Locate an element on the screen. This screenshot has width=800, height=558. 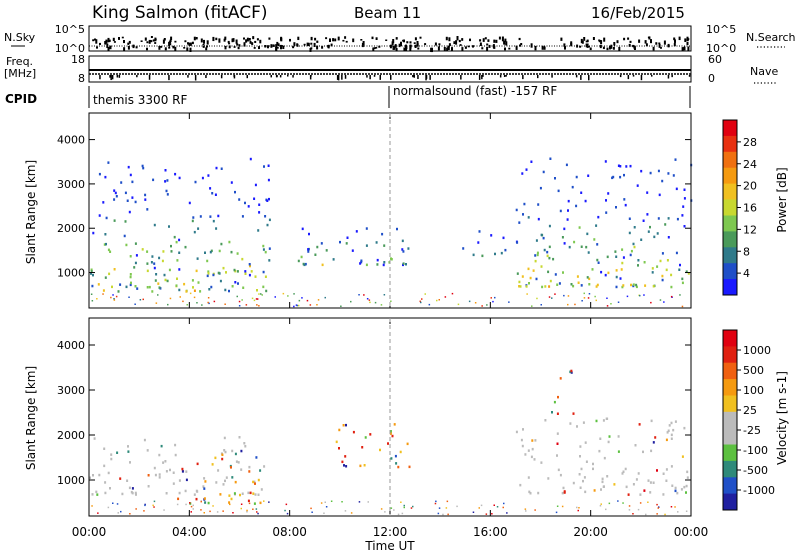
velocity-cbar-tick-label: -1000 is located at coordinates (759, 490).